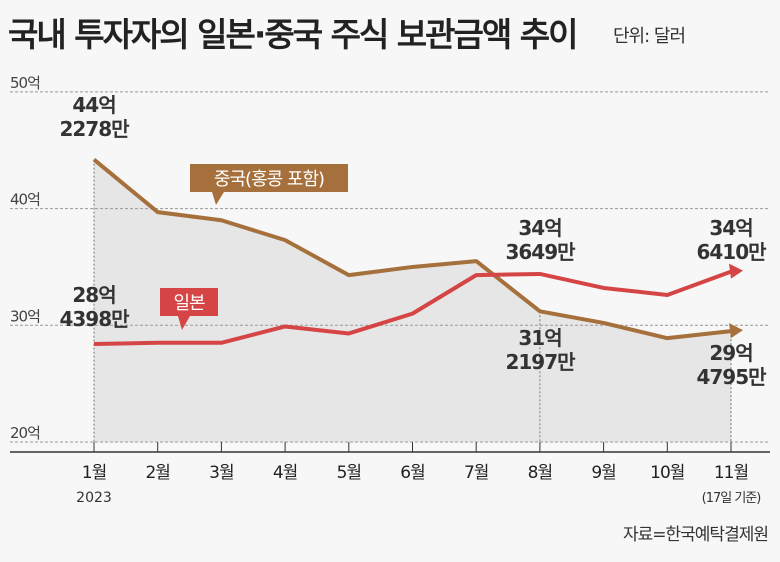  Describe the element at coordinates (94, 473) in the screenshot. I see `x-tick-label: 1월` at that location.